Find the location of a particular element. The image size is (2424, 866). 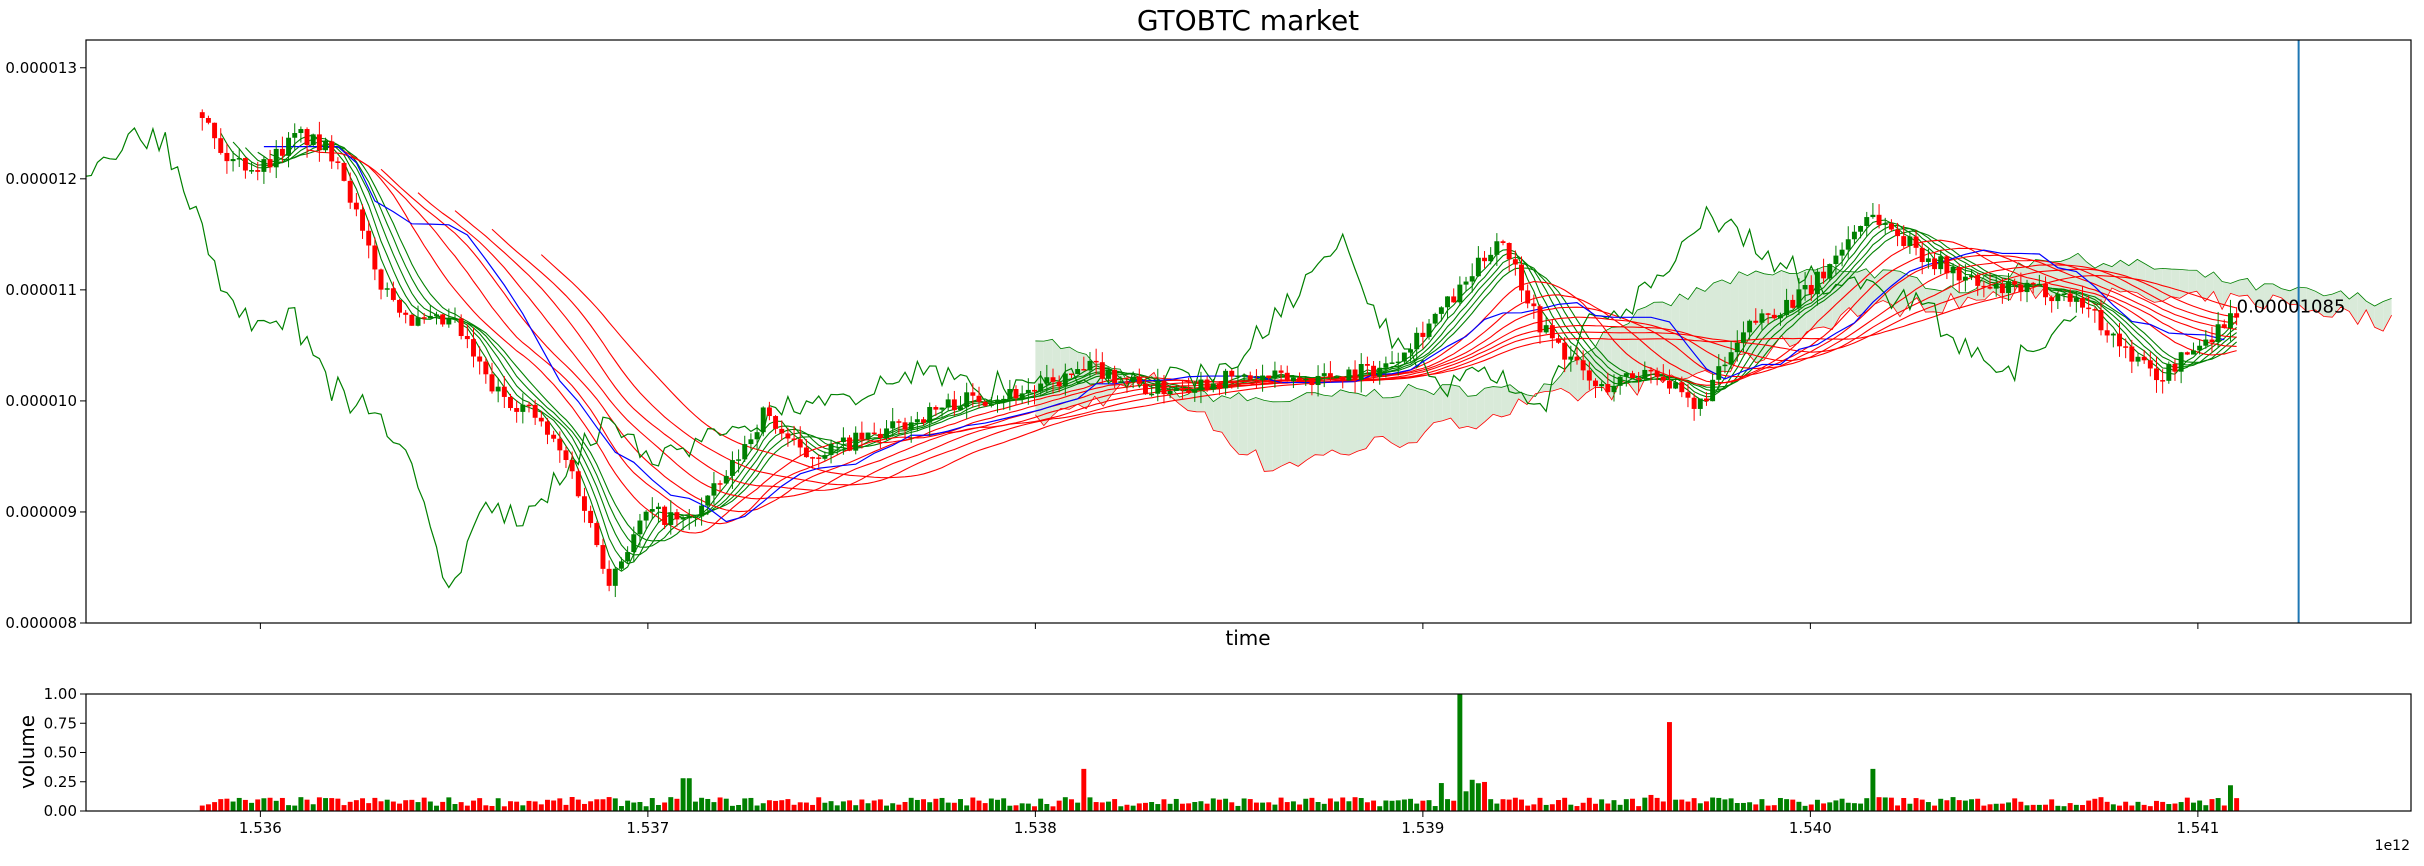

price-annotation: 0.00001085 is located at coordinates (2291, 307).